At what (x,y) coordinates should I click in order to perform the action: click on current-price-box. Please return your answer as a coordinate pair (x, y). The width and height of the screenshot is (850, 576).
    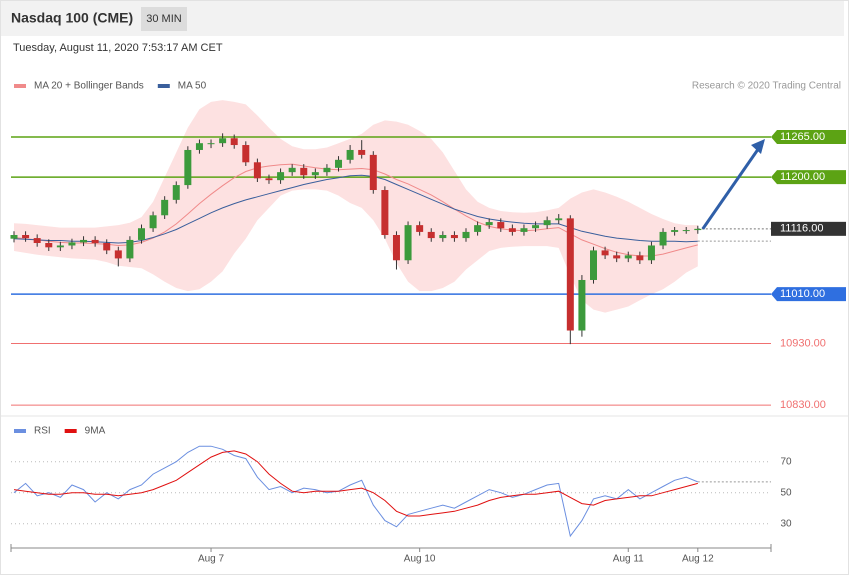
    Looking at the image, I should click on (808, 228).